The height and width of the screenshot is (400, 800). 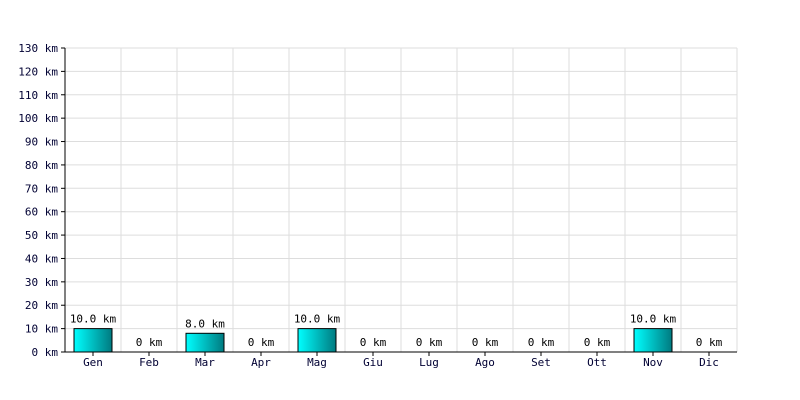 What do you see at coordinates (597, 342) in the screenshot?
I see `data-label-ott: 0 km` at bounding box center [597, 342].